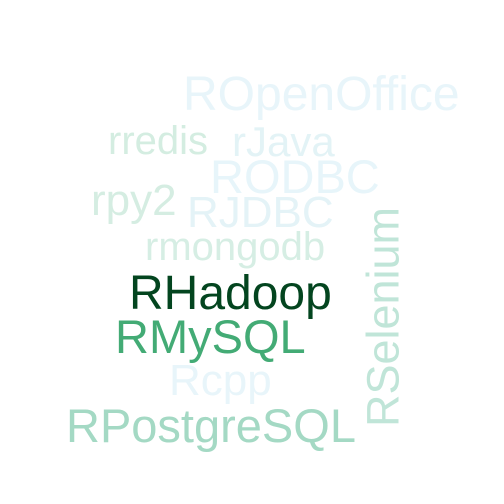 The image size is (504, 504). I want to click on word-rpostgresql: RPostgreSQL, so click(211, 425).